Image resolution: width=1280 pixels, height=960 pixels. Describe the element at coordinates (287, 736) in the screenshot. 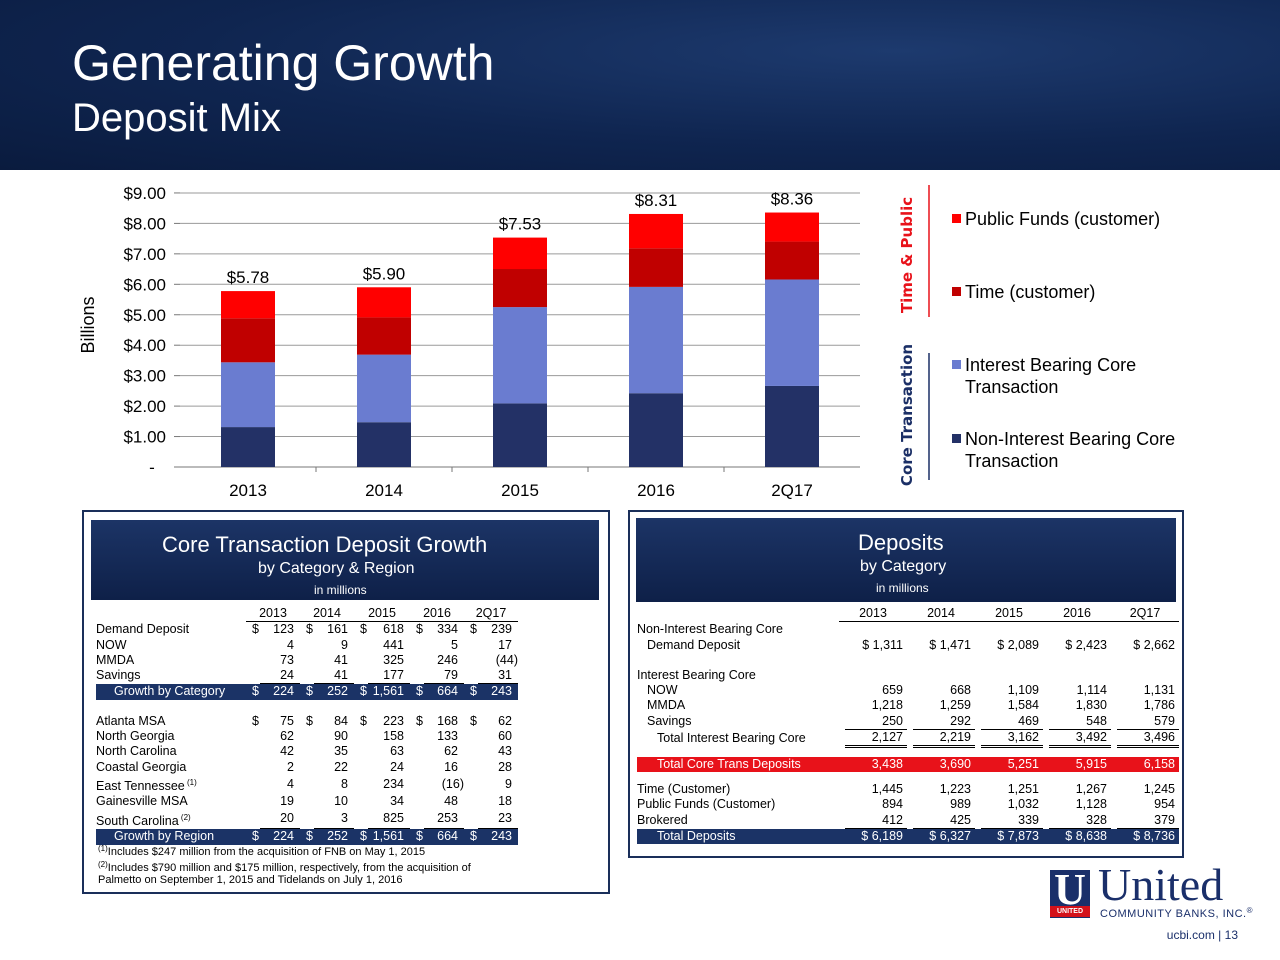

I see `table-cell: 62` at that location.